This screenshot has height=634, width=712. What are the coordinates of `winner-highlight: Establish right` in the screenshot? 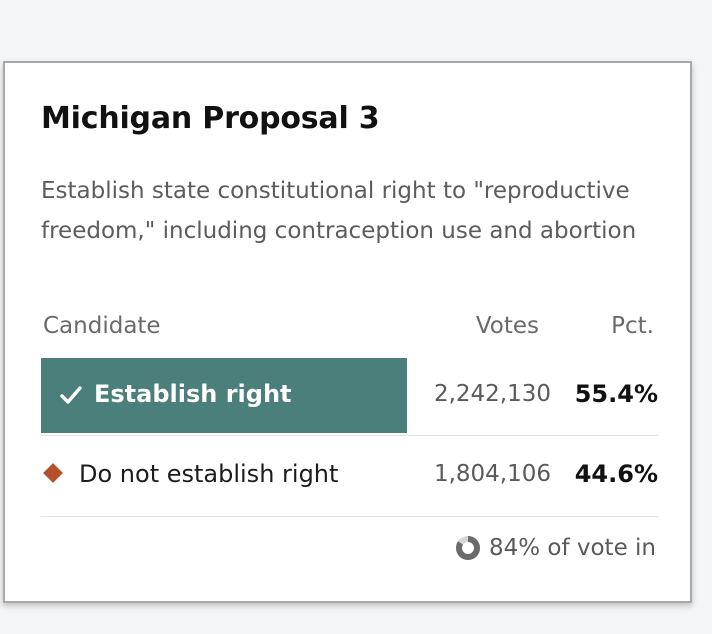 It's located at (224, 395).